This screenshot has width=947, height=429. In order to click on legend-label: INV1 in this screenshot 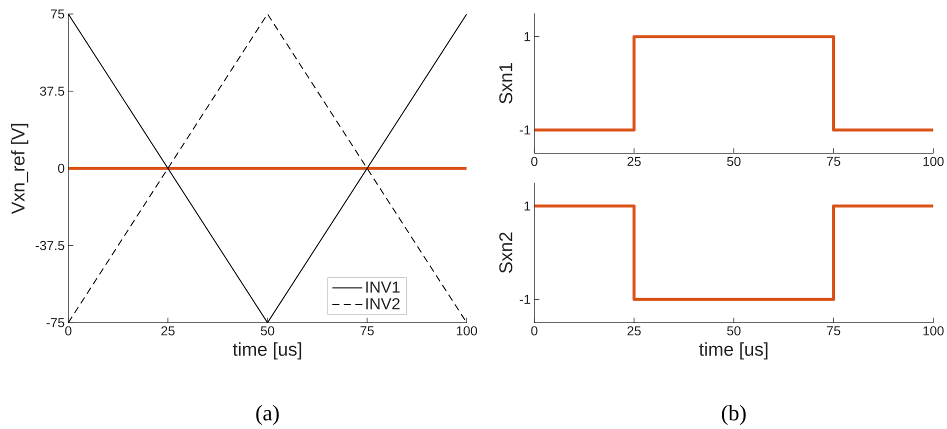, I will do `click(383, 287)`.